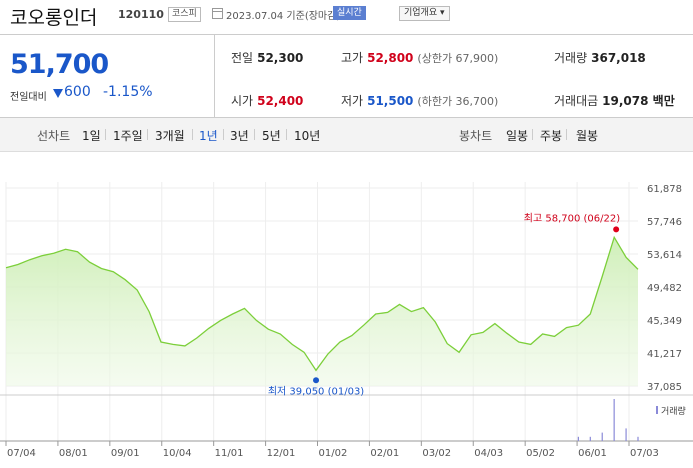 Image resolution: width=693 pixels, height=468 pixels. Describe the element at coordinates (551, 136) in the screenshot. I see `tab-weekly: 주봉` at that location.